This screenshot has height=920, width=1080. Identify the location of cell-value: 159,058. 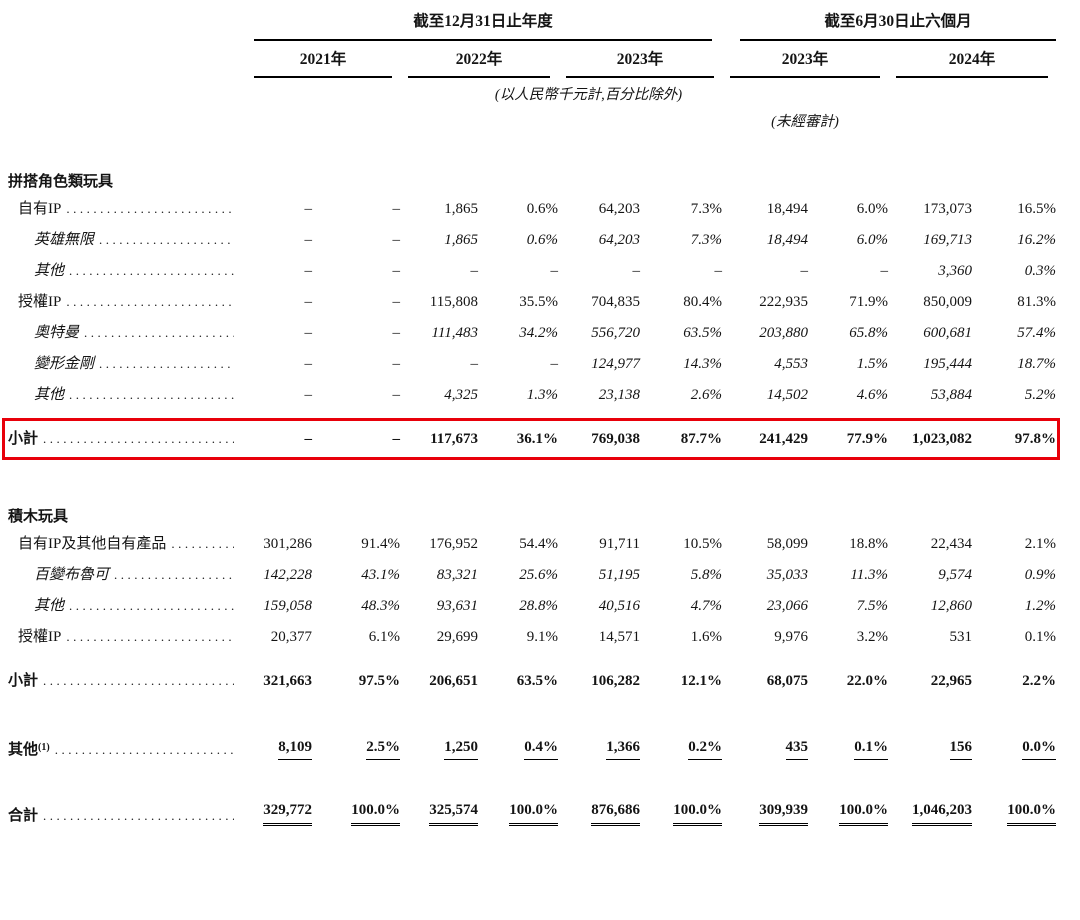
(287, 606).